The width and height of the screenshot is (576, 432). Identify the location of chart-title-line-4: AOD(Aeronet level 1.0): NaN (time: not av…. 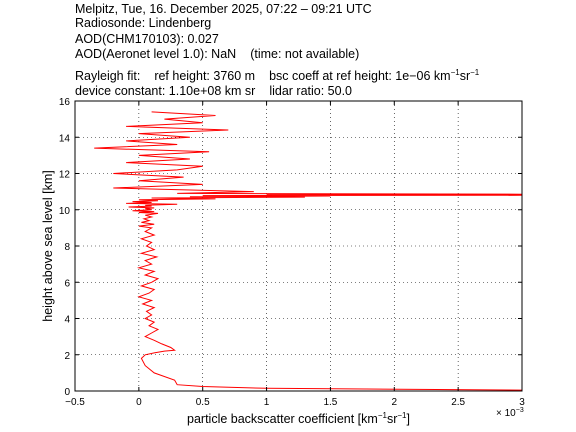
(217, 54).